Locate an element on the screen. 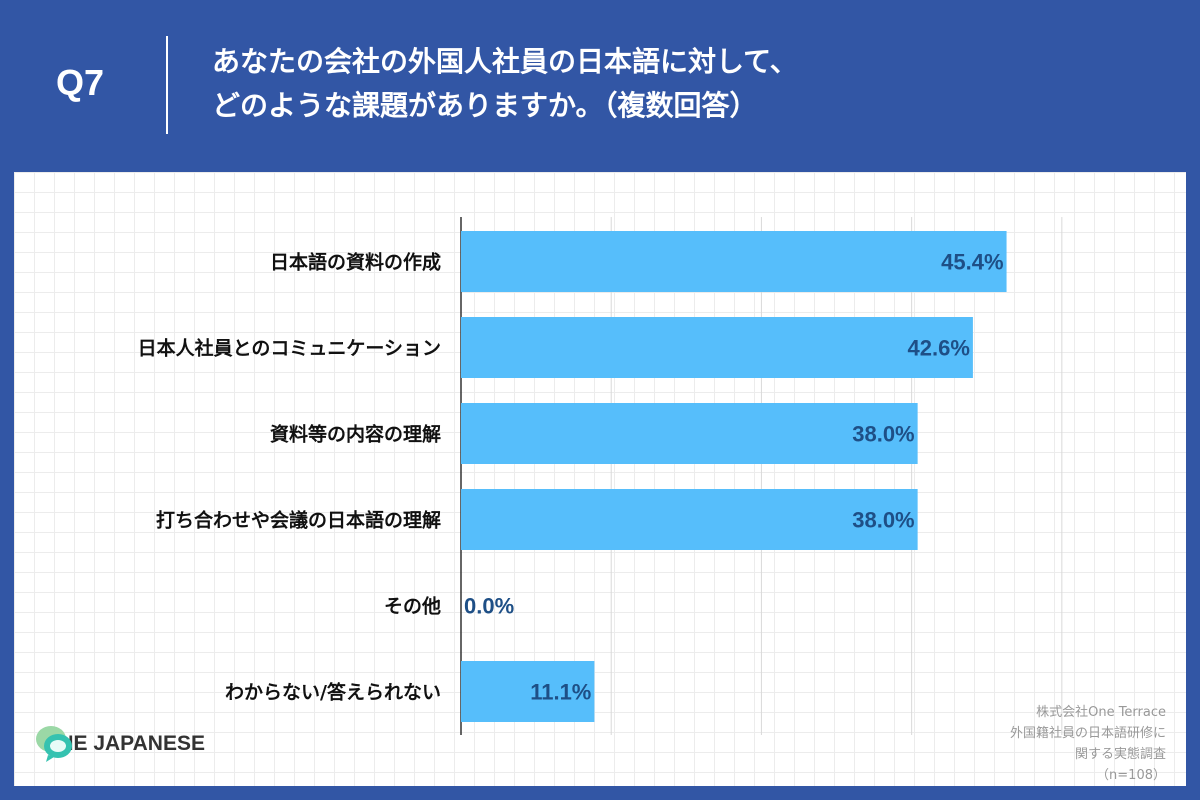 The image size is (1200, 800). value-label-3: 38.0% is located at coordinates (883, 434).